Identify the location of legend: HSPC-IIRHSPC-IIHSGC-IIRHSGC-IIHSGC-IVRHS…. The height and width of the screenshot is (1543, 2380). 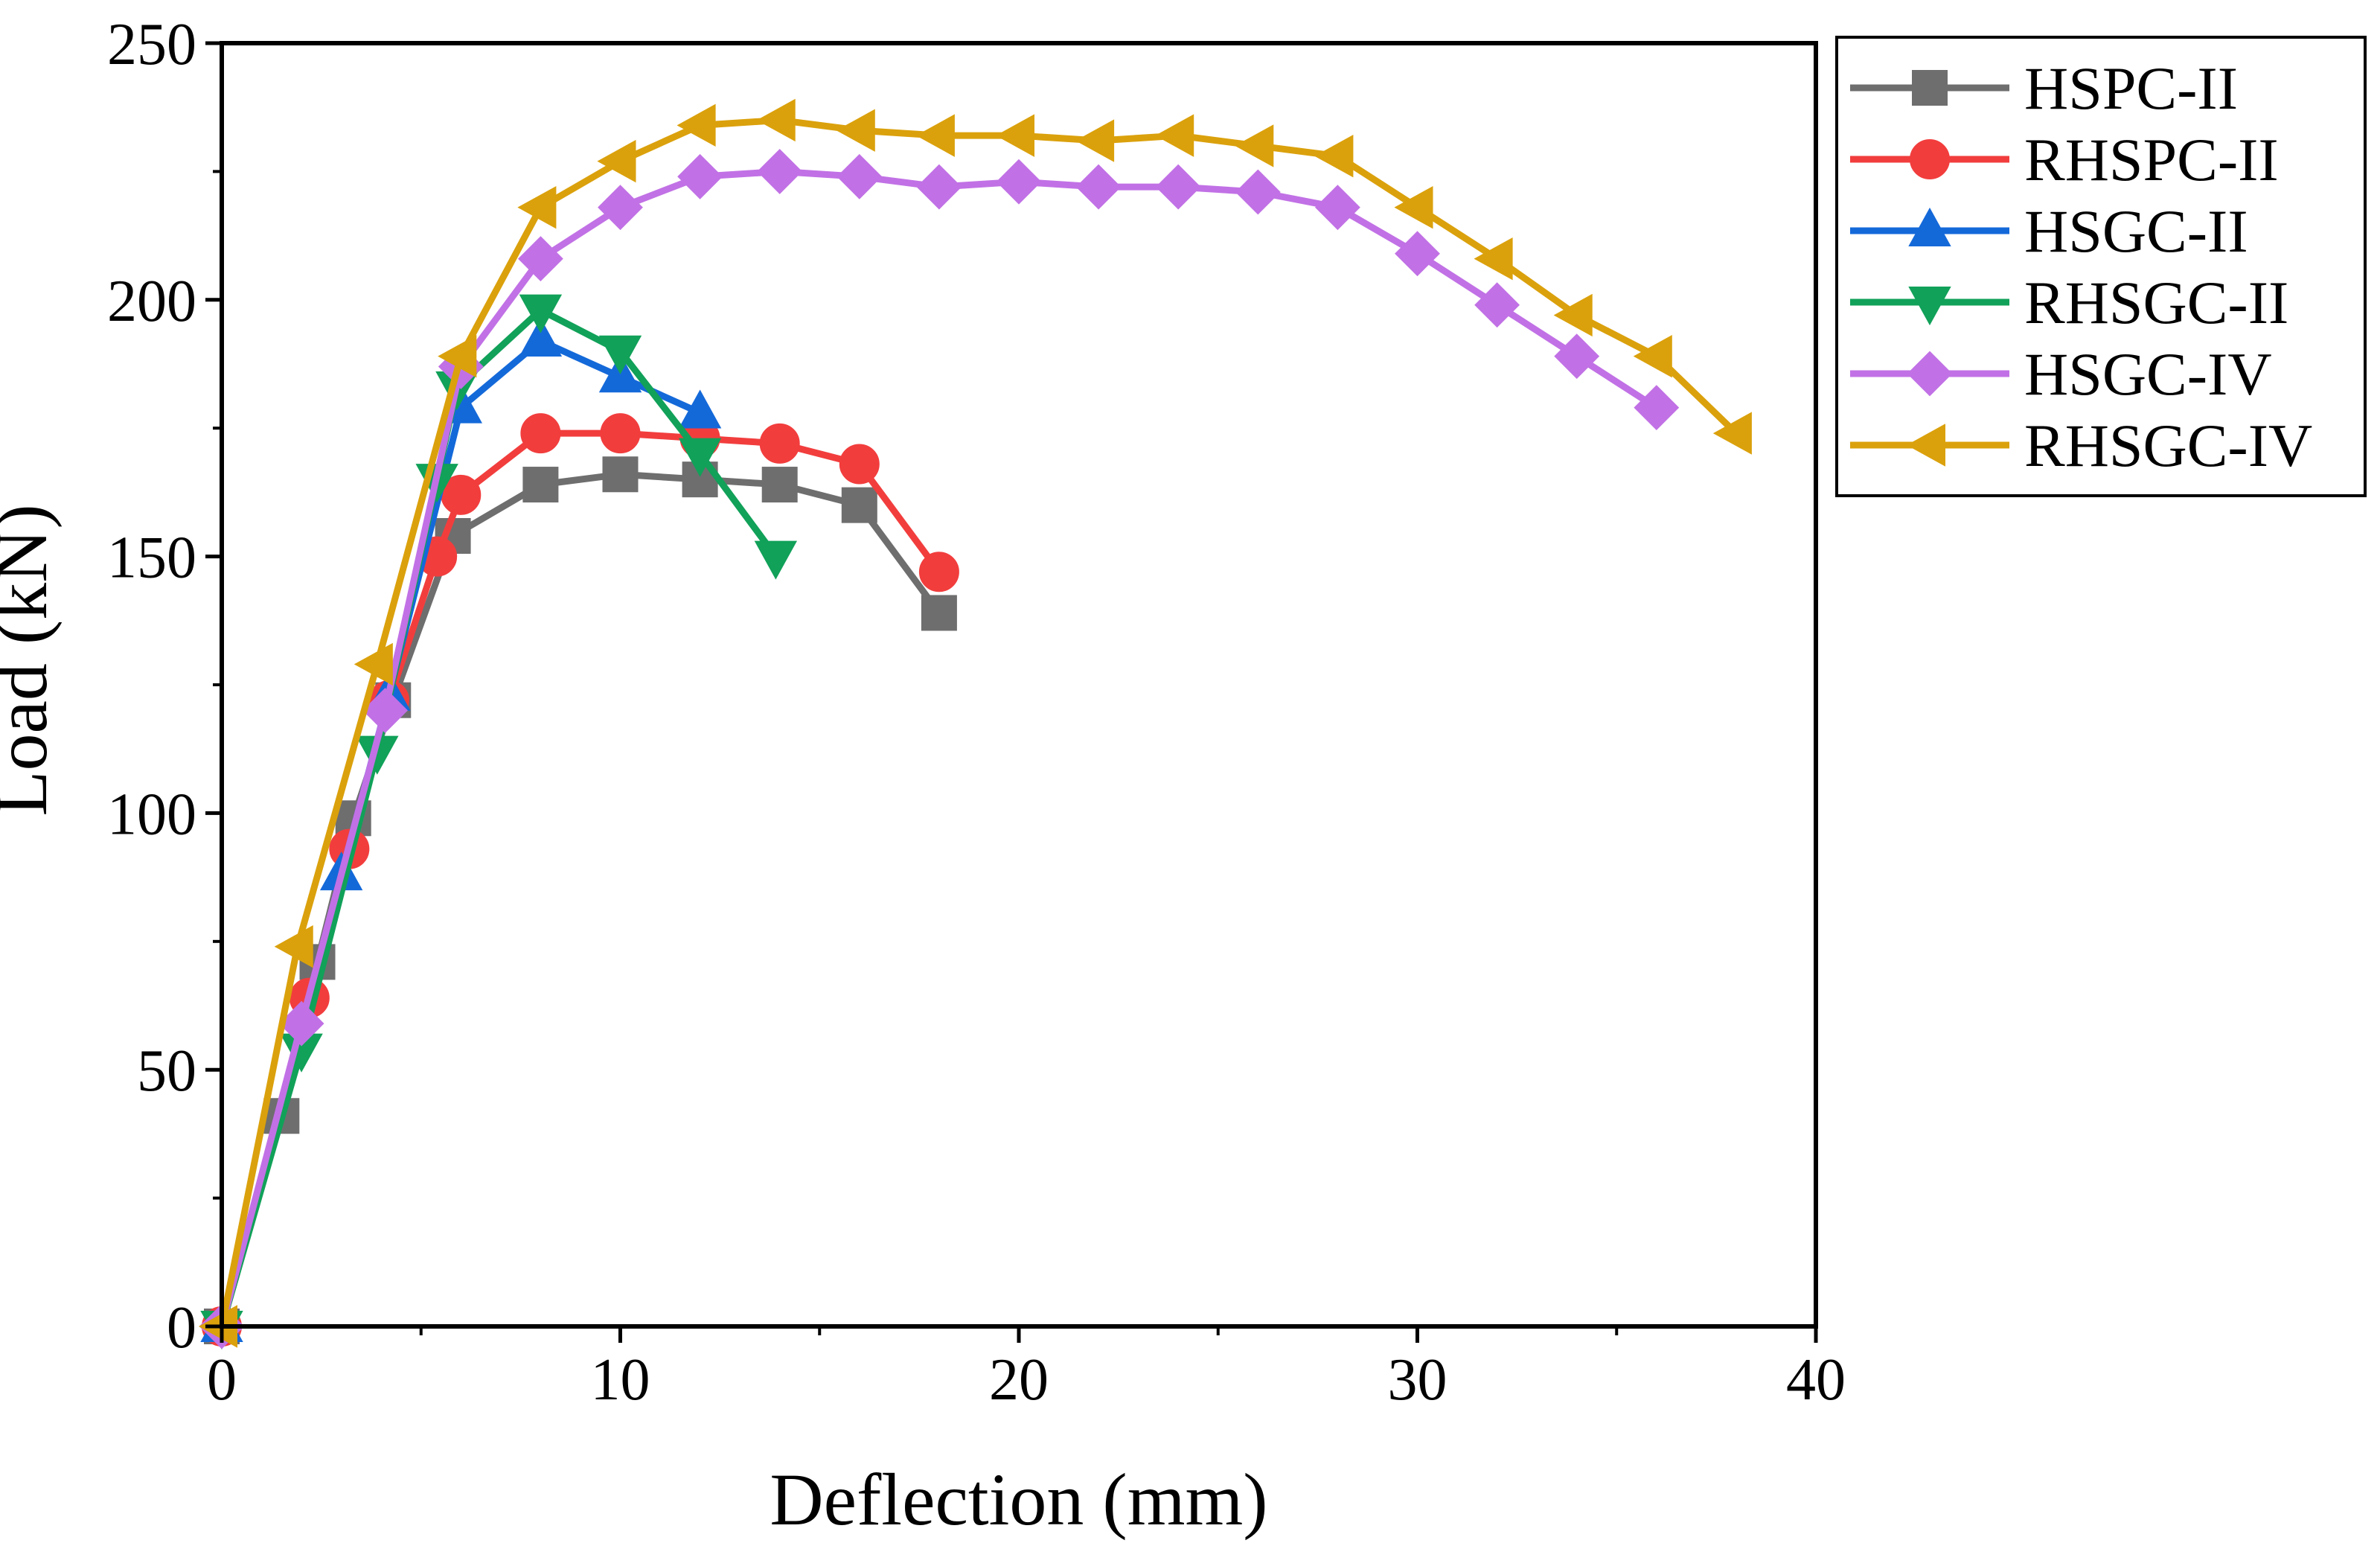
(2101, 266).